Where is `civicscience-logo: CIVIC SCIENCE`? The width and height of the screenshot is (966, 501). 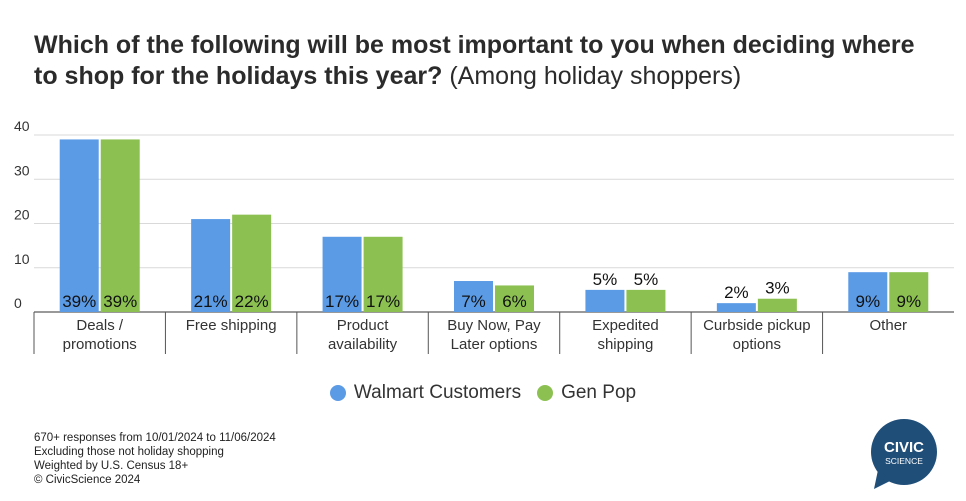
civicscience-logo: CIVIC SCIENCE is located at coordinates (904, 454).